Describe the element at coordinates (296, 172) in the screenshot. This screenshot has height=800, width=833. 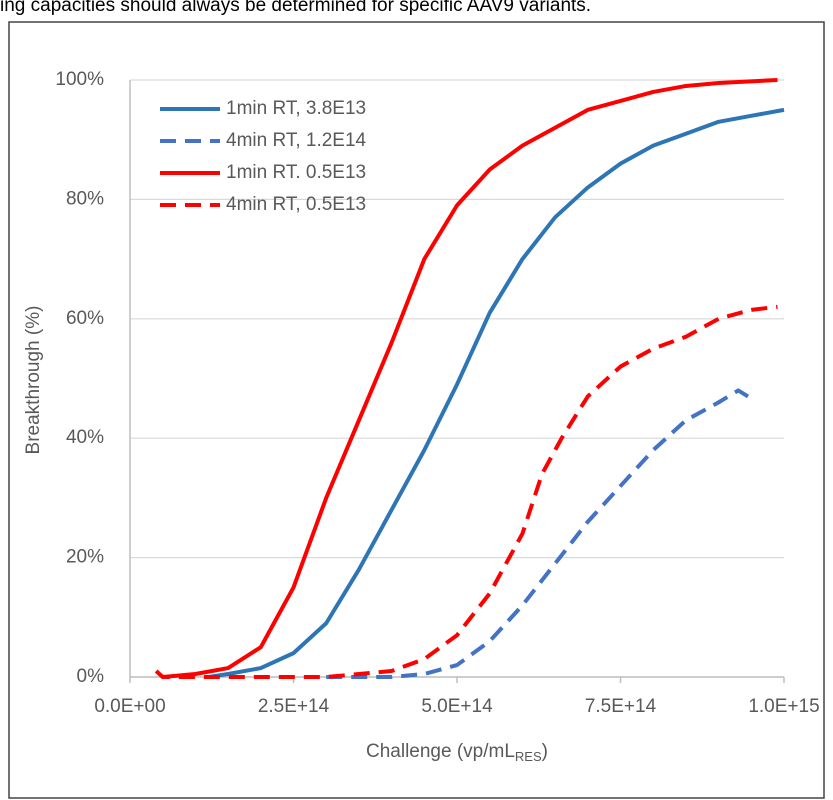
I see `legend-label: 1min RT. 0.5E13` at that location.